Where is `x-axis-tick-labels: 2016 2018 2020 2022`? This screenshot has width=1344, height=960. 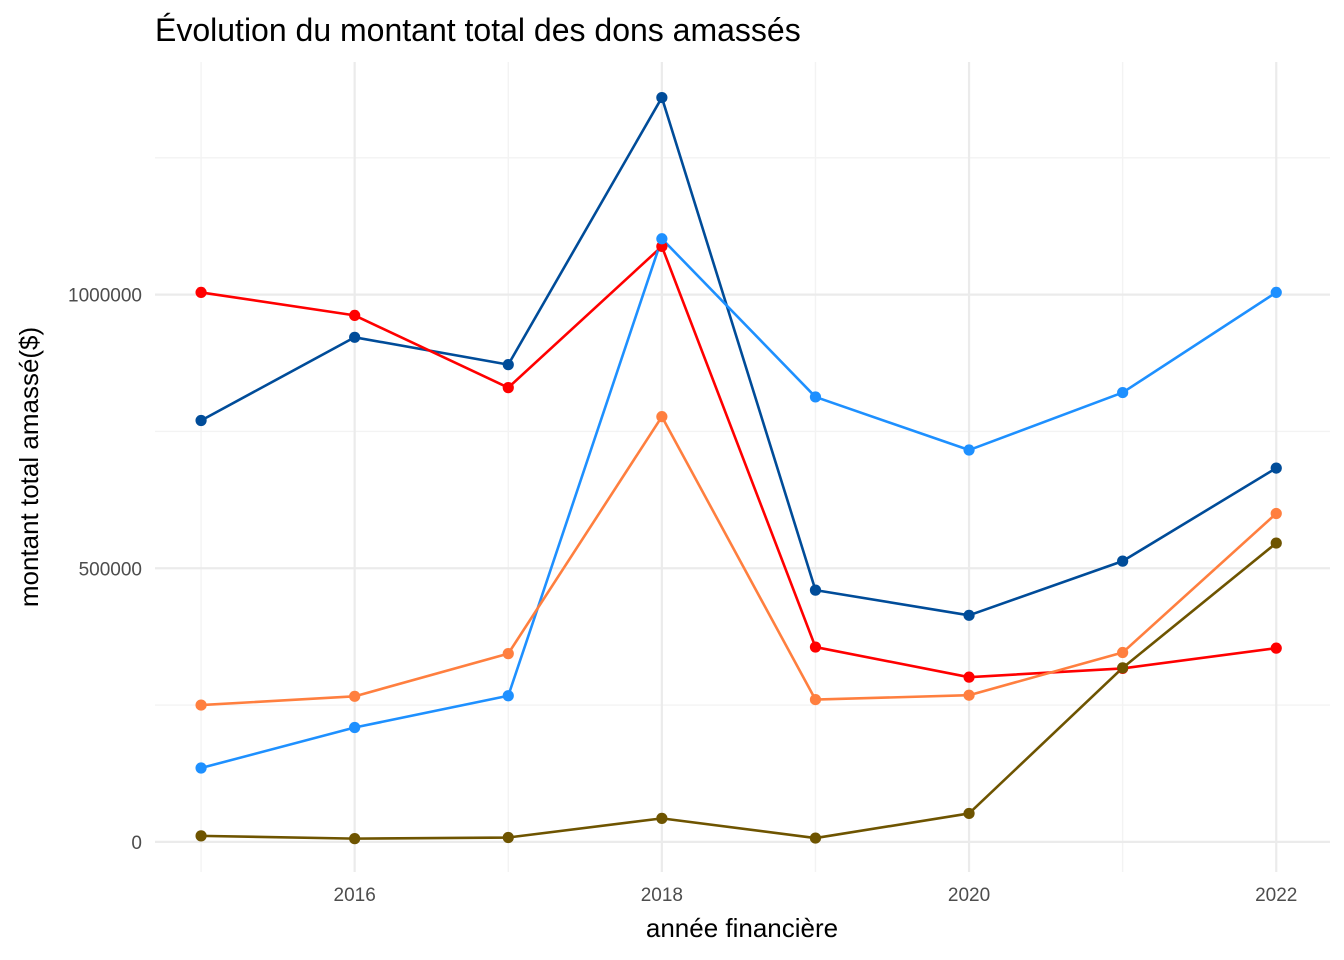
x-axis-tick-labels: 2016 2018 2020 2022 is located at coordinates (816, 895).